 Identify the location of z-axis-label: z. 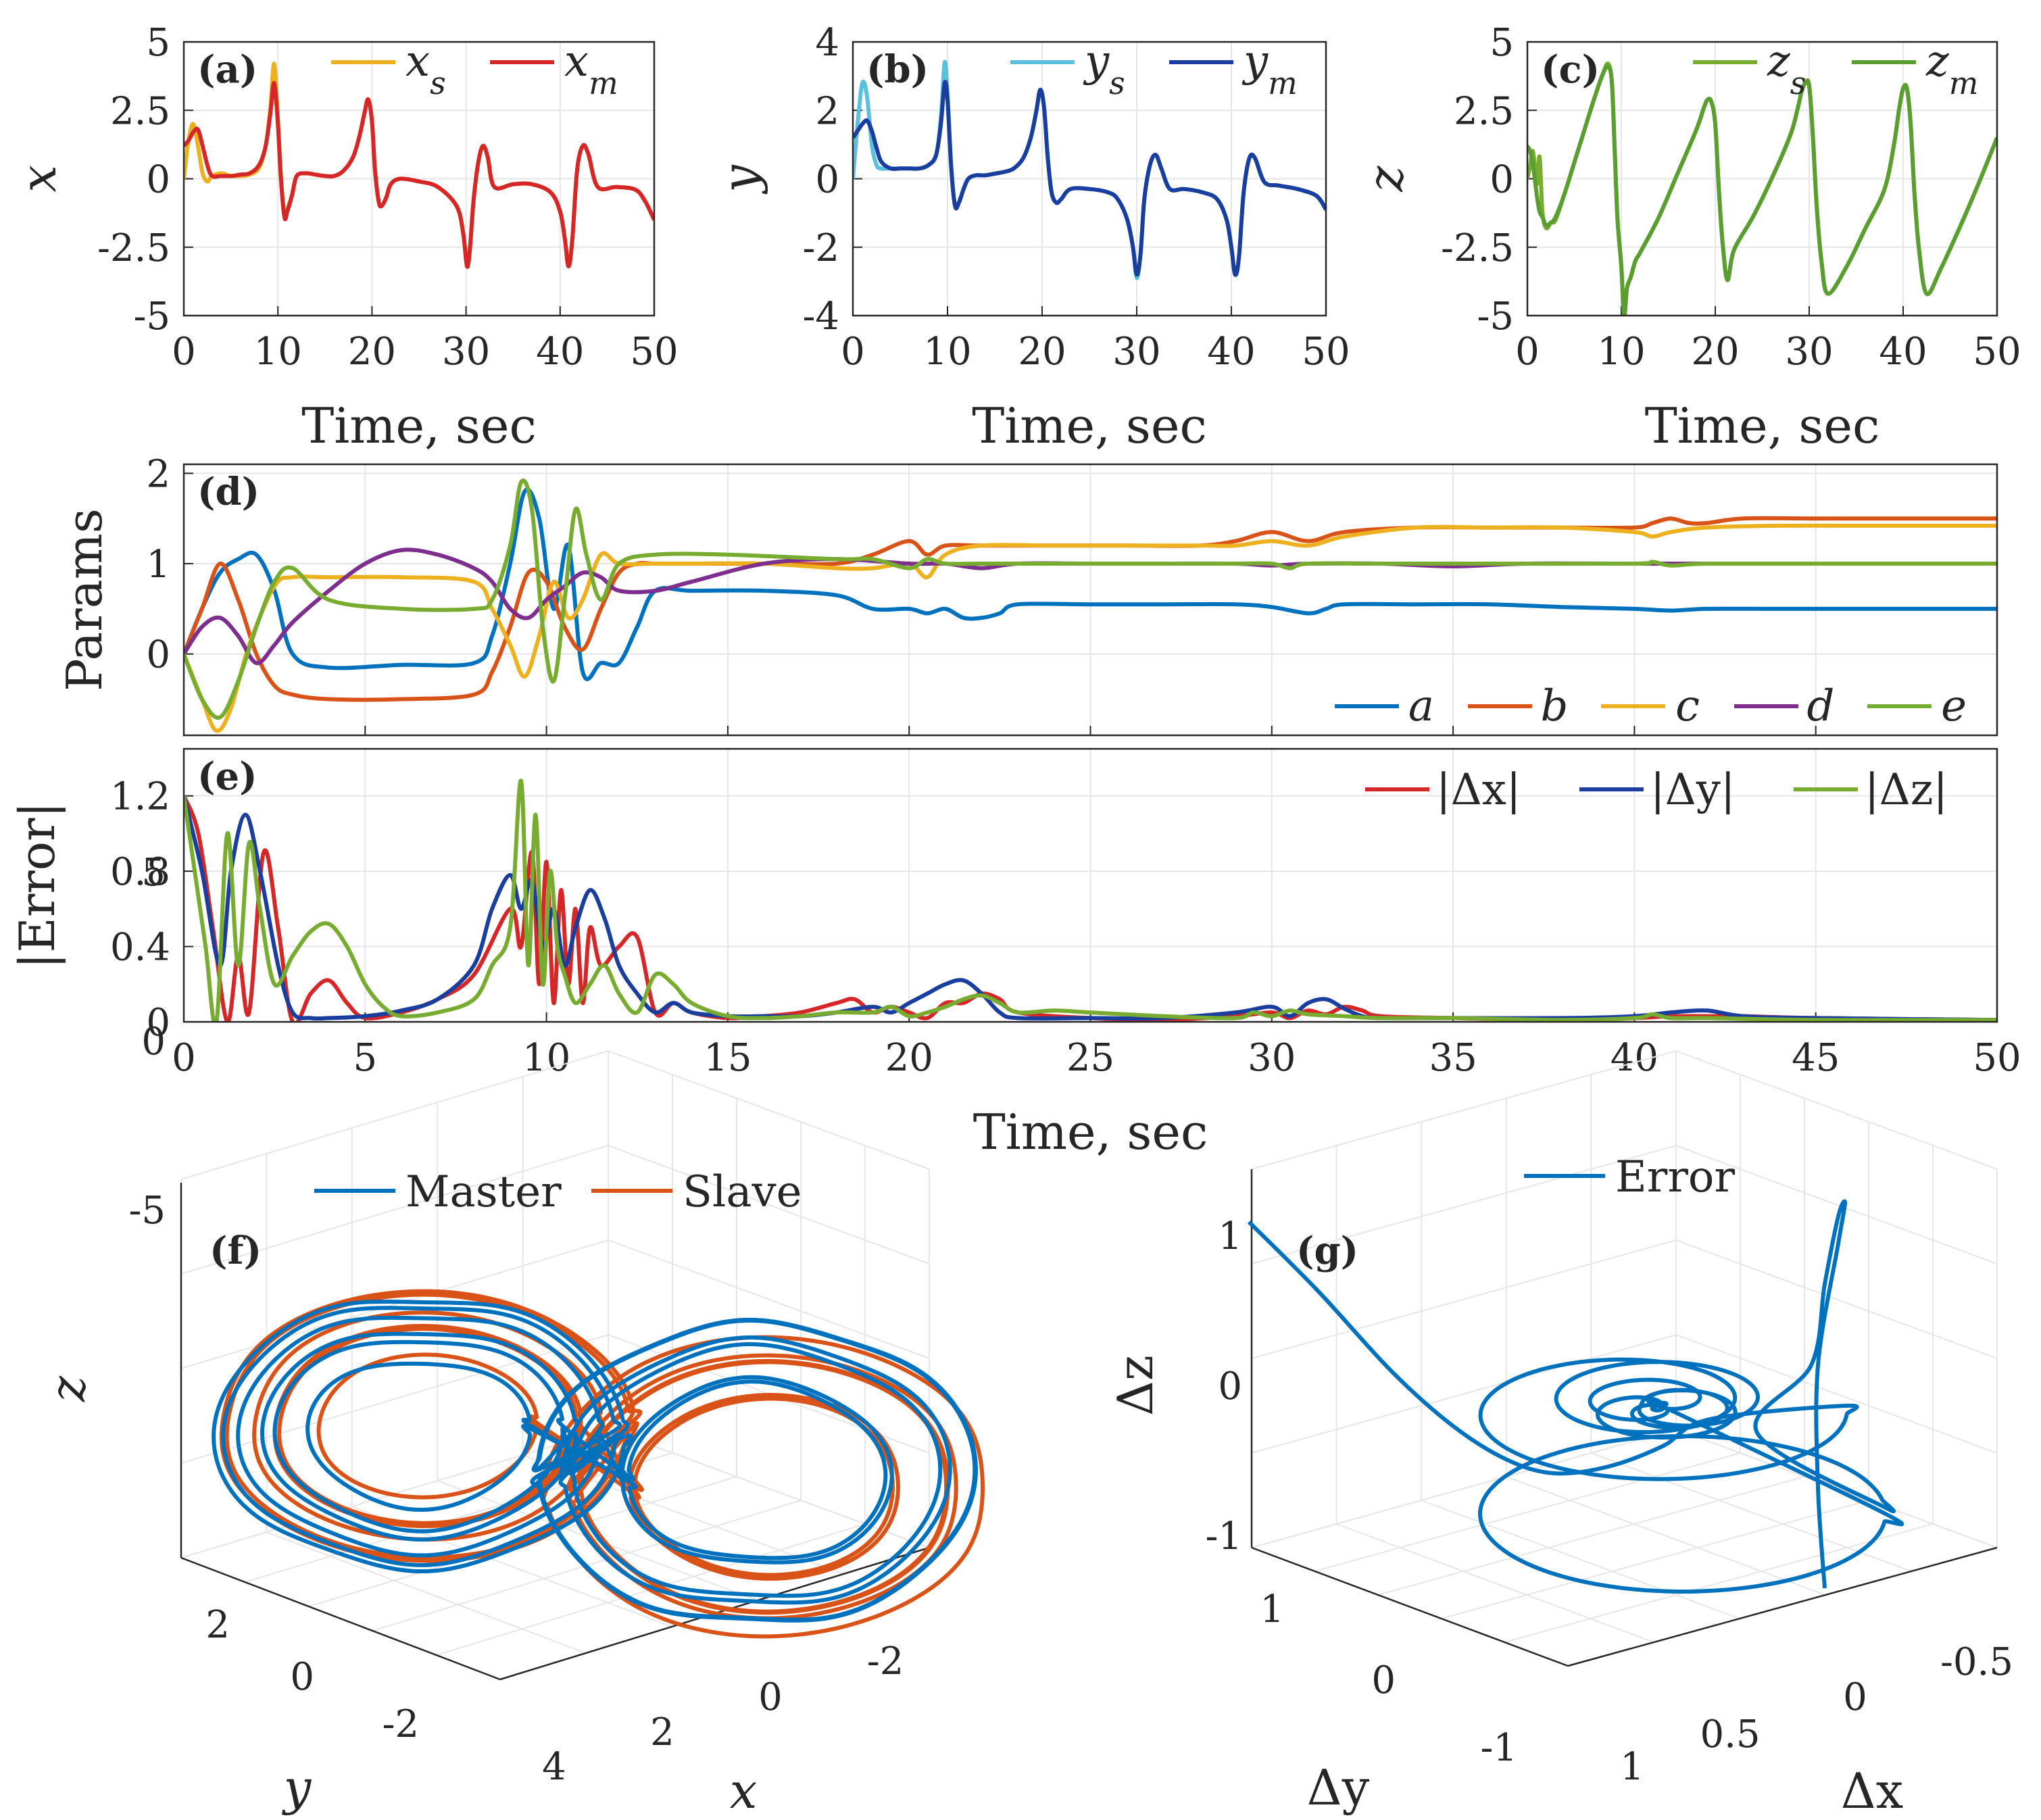
(67, 1388).